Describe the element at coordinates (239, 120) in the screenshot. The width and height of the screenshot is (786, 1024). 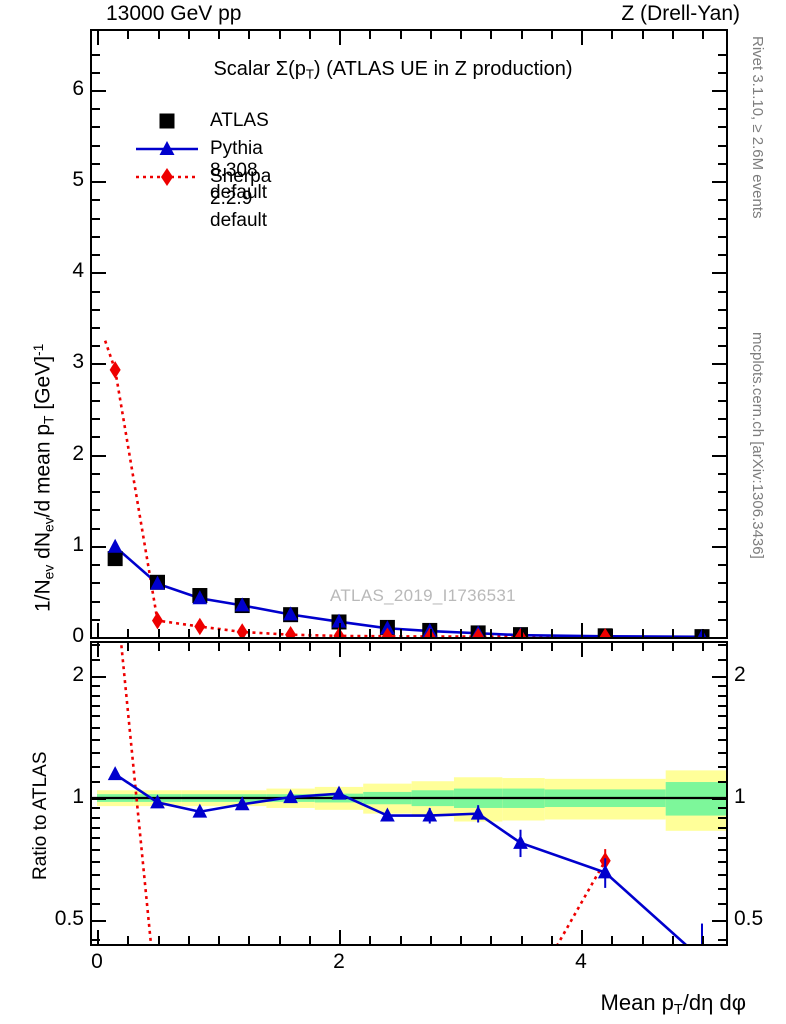
I see `legend-item-label: ATLAS` at that location.